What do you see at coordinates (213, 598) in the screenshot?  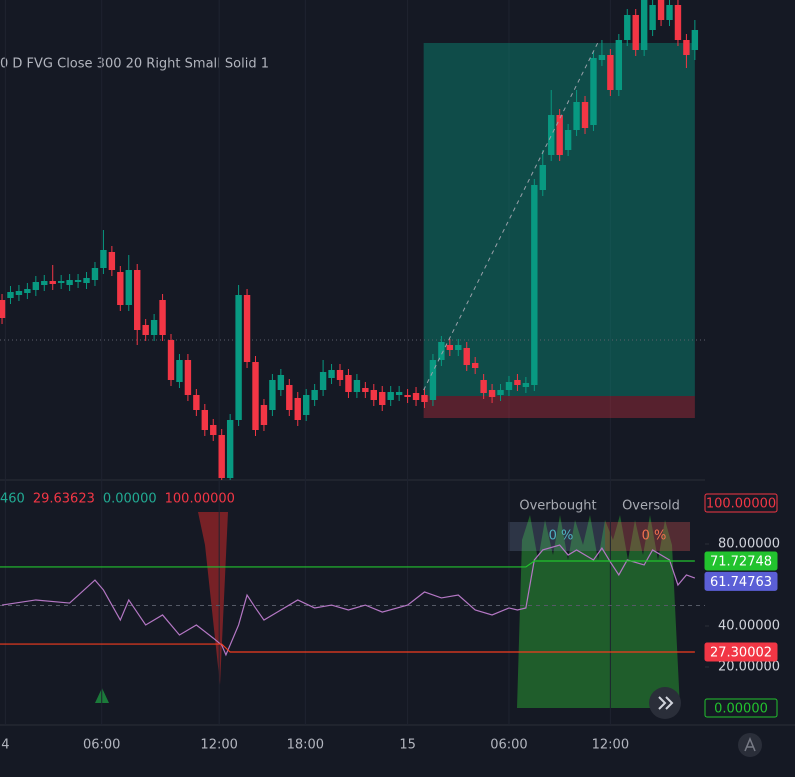 I see `oversold-spike` at bounding box center [213, 598].